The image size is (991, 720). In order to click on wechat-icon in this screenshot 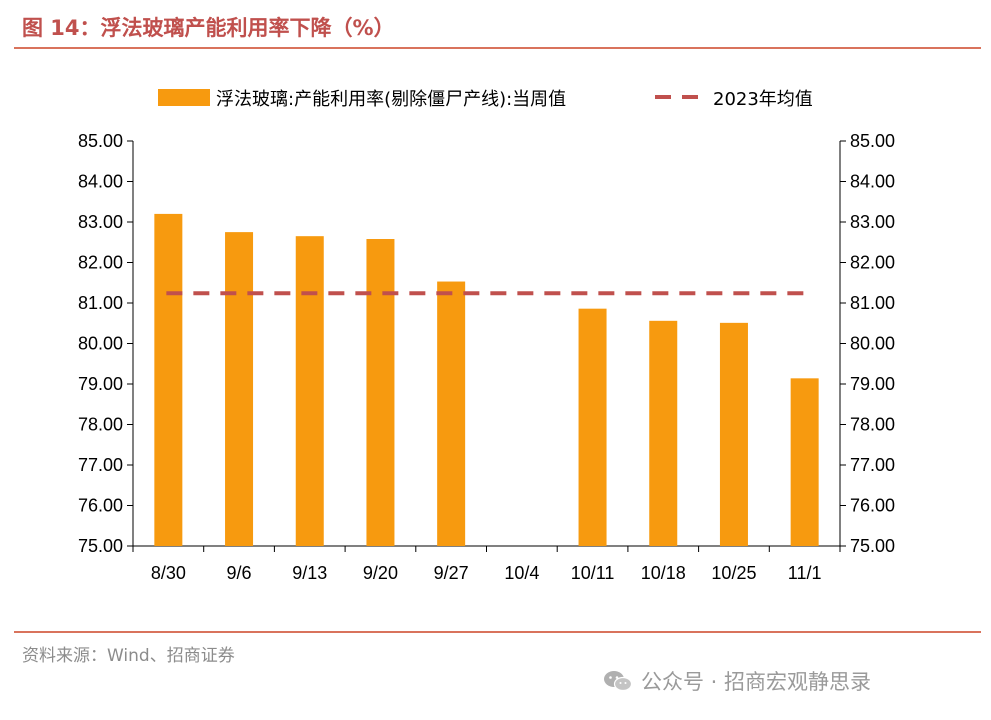, I will do `click(618, 681)`.